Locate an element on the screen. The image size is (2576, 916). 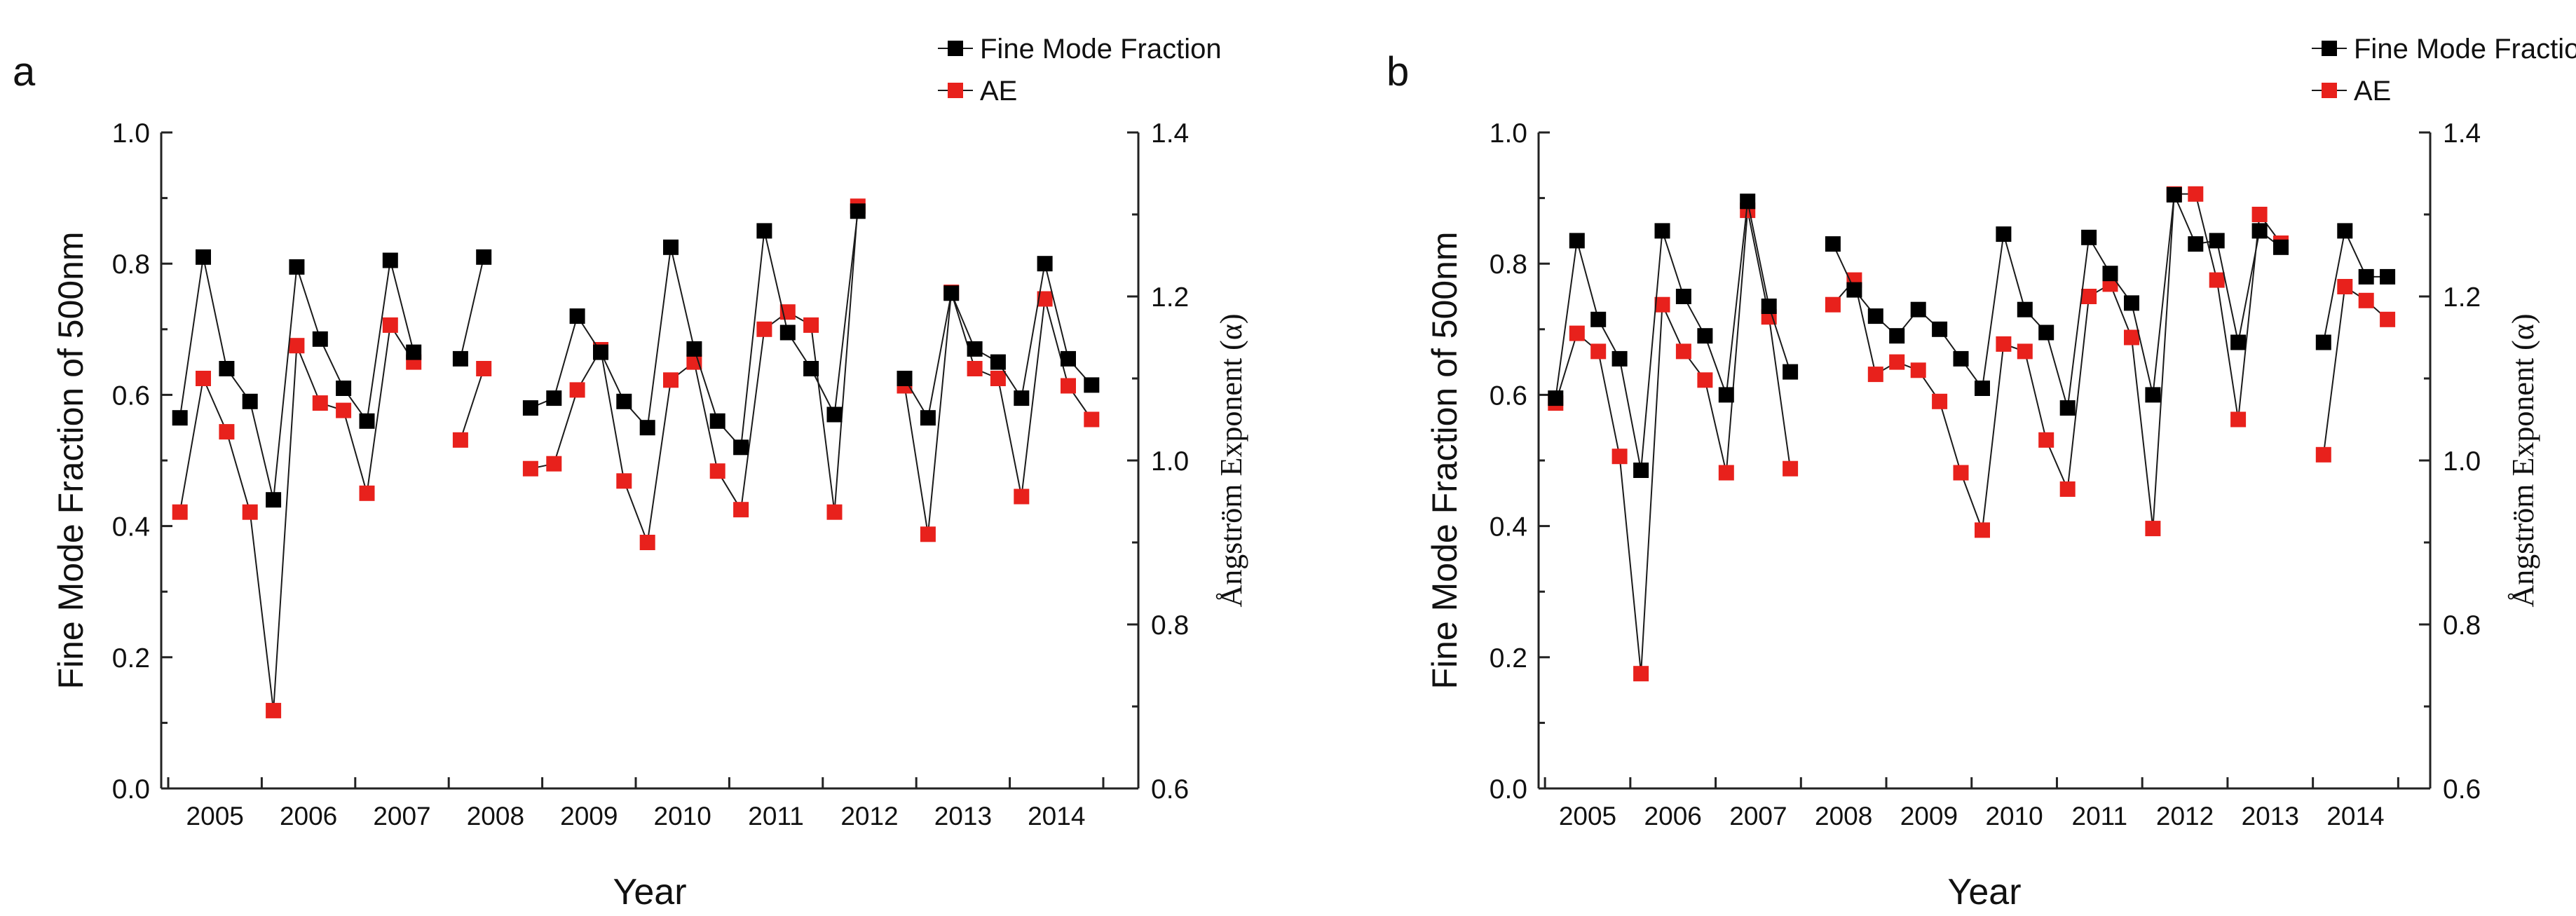
left-y-tick-label: 0.2 is located at coordinates (1508, 658).